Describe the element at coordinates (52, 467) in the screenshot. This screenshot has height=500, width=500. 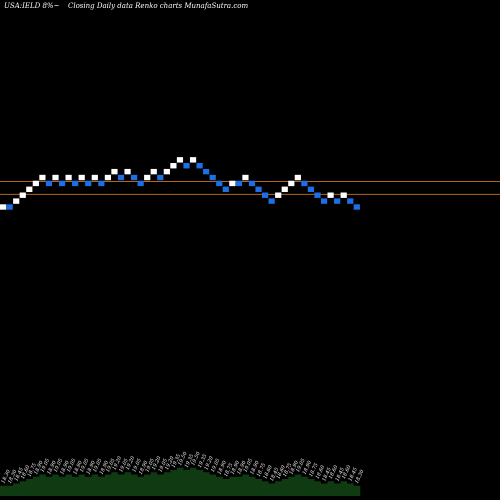
I see `value-label-7: 18.90` at that location.